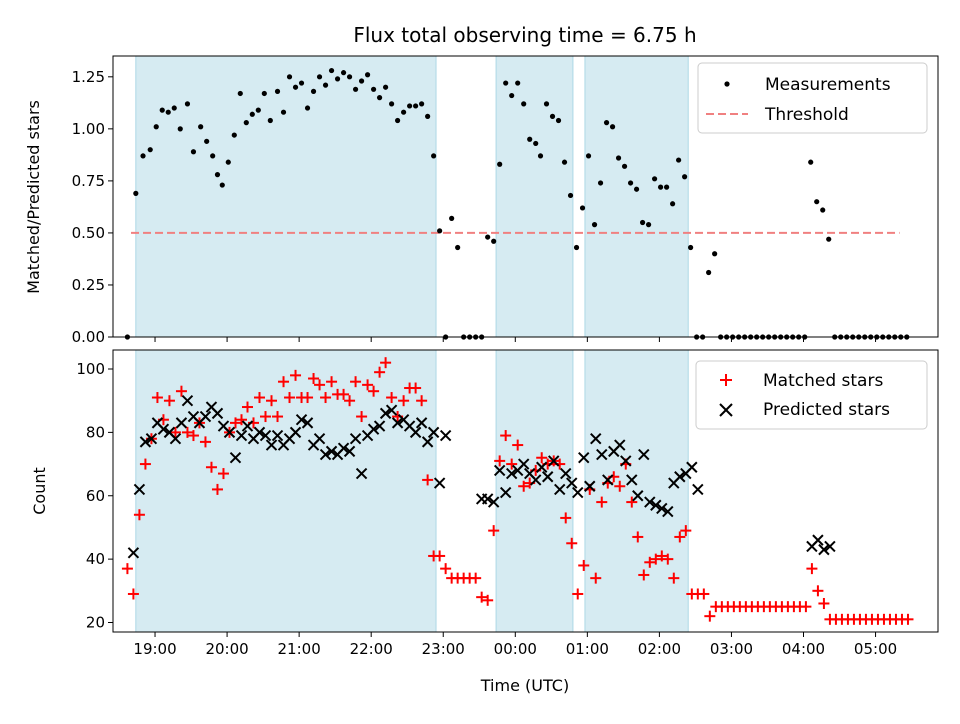  Describe the element at coordinates (39, 491) in the screenshot. I see `bottom-y-axis-label: Count` at that location.